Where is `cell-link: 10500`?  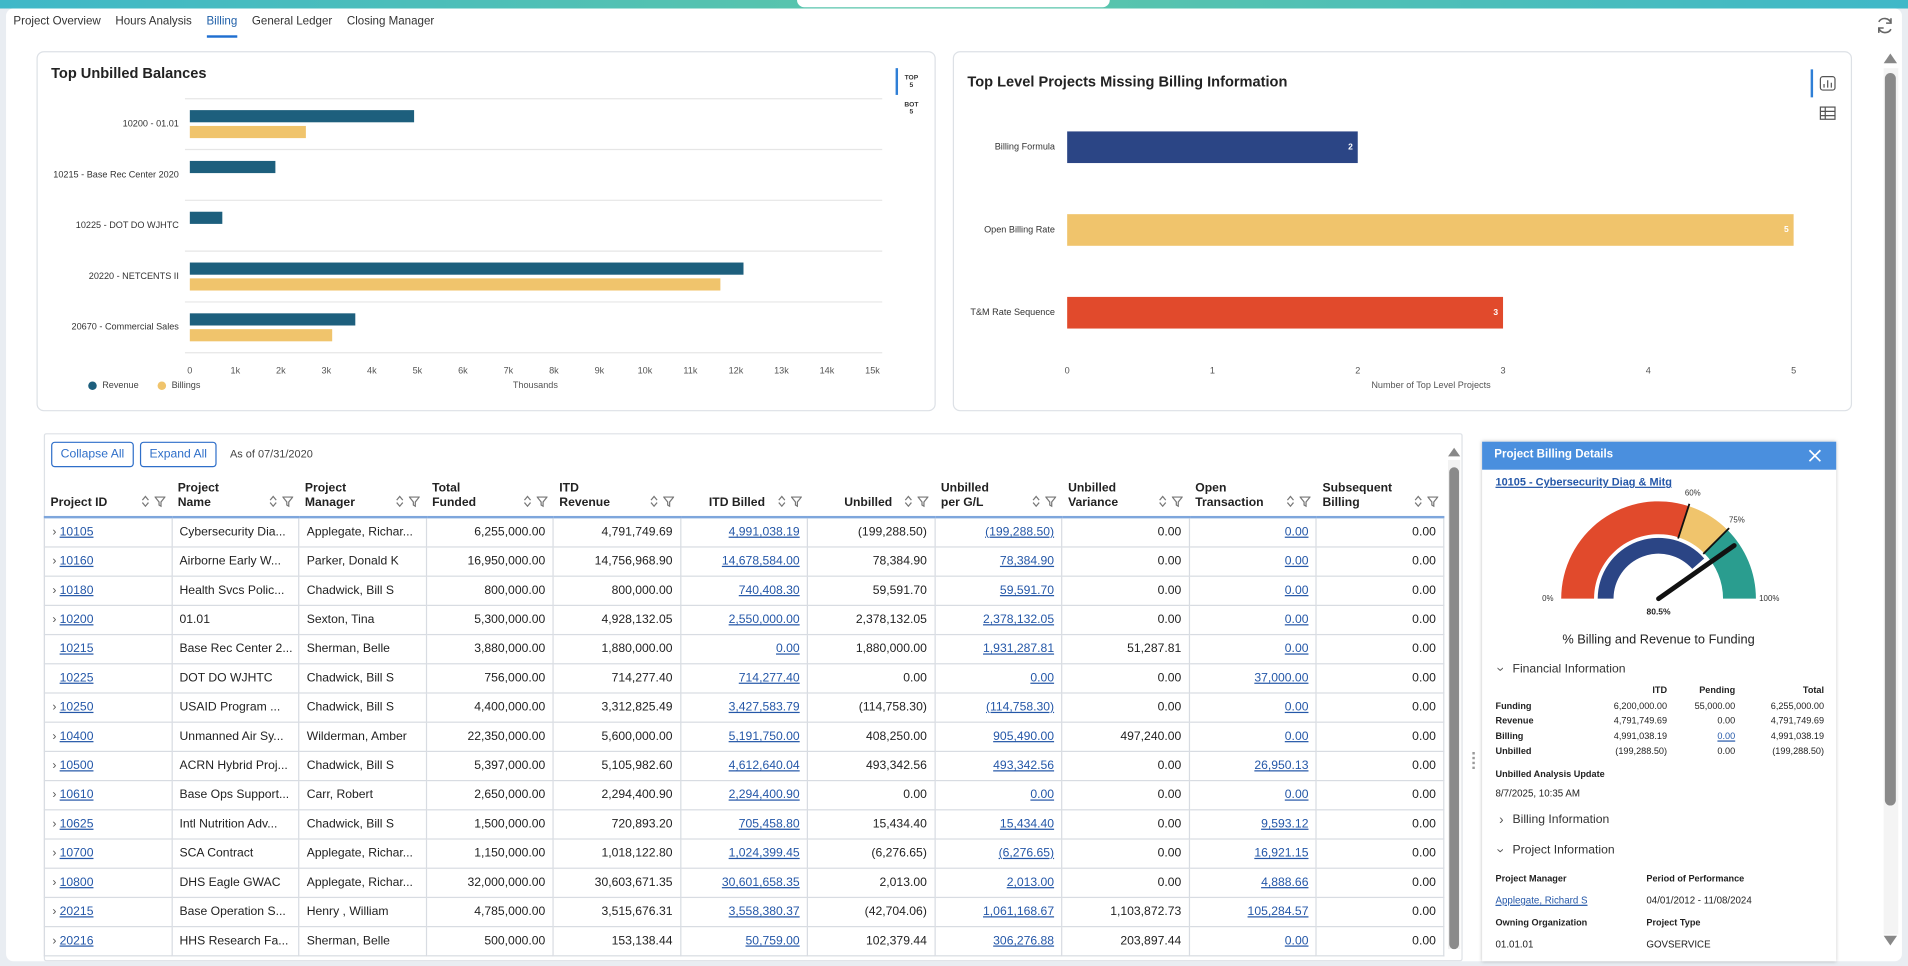
cell-link: 10500 is located at coordinates (76, 766).